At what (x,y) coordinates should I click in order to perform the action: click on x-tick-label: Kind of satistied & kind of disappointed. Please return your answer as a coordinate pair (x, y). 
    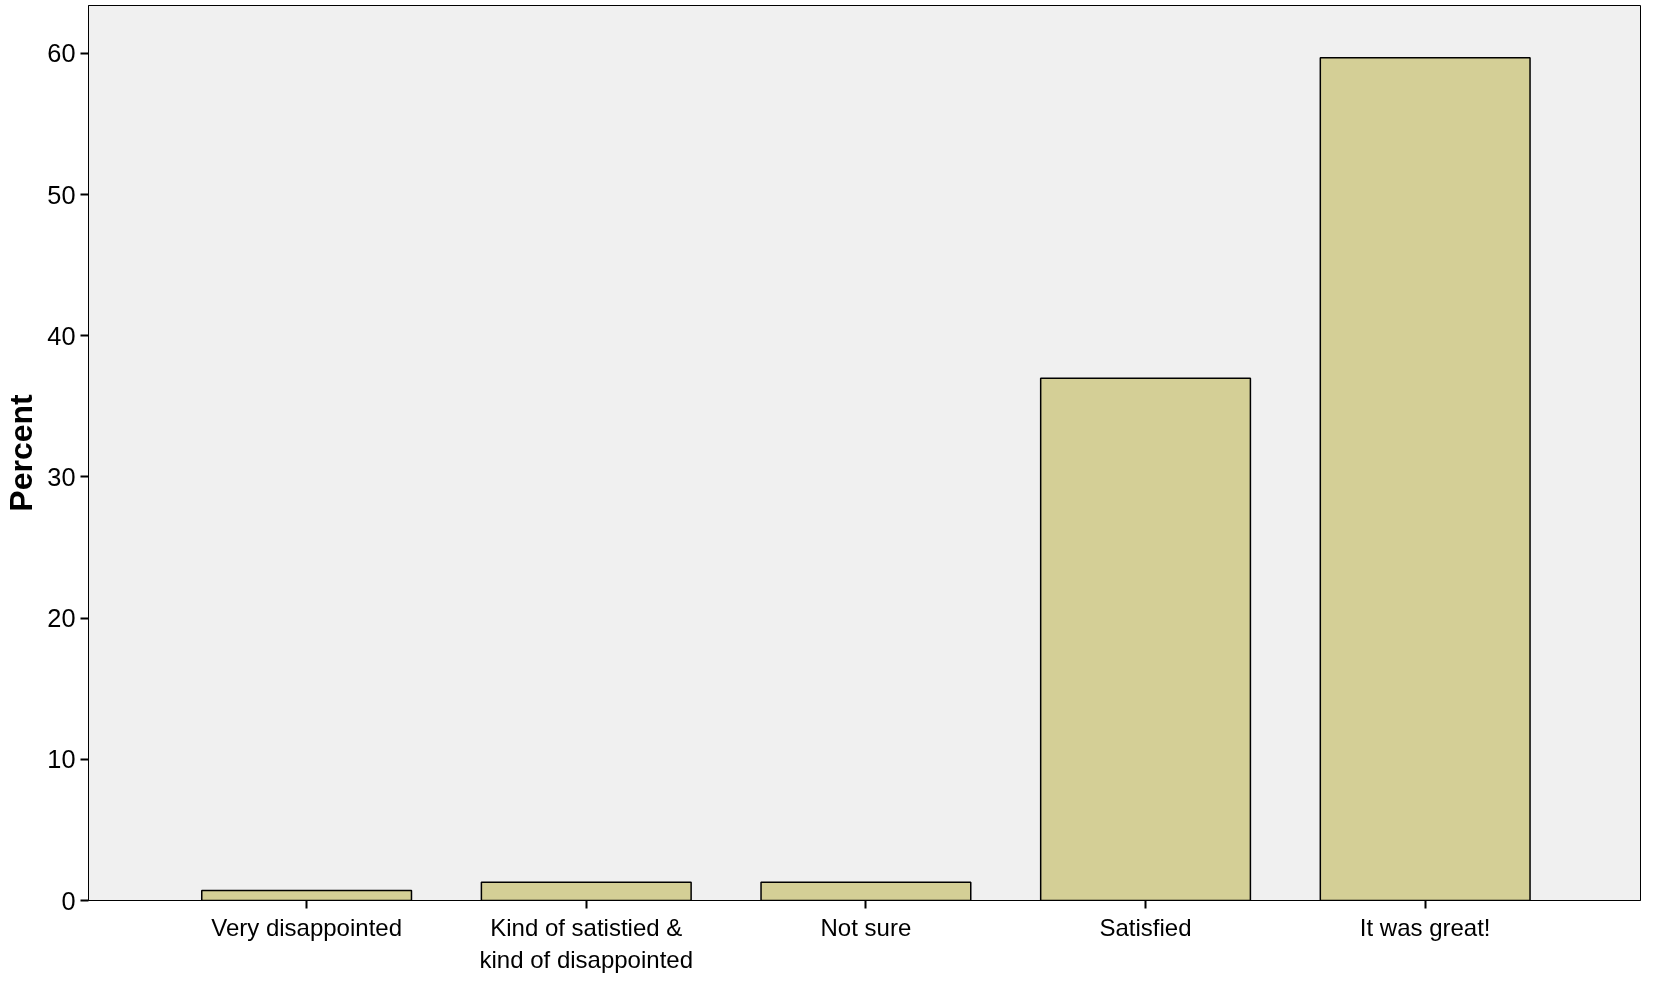
    Looking at the image, I should click on (586, 943).